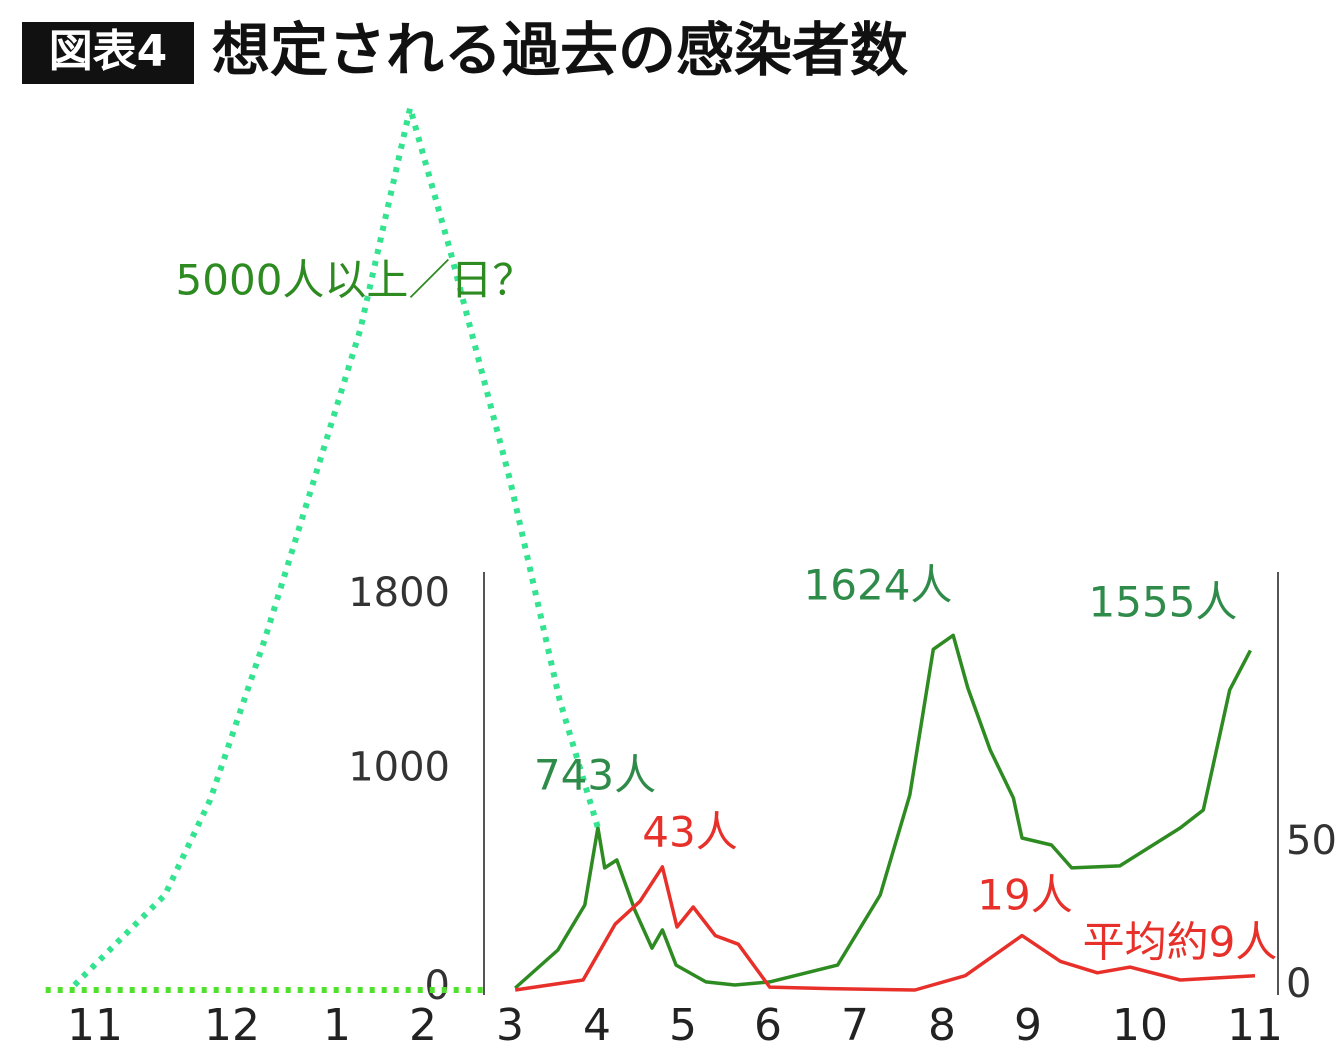 The image size is (1340, 1055). I want to click on annotation: 1624人, so click(878, 585).